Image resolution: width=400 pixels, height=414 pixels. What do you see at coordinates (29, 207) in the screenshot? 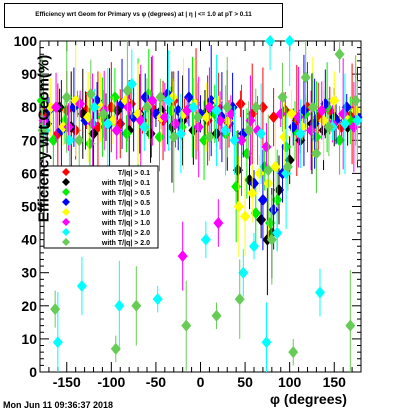
I see `y-tick-label: 50` at bounding box center [29, 207].